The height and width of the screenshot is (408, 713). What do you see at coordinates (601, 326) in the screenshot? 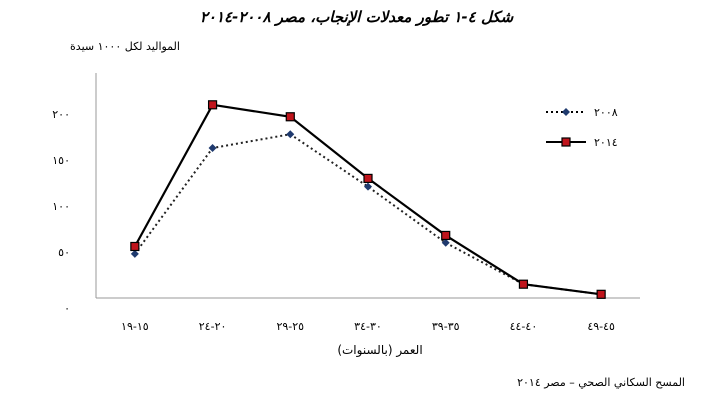
I see `x-tick-label: ٤٥-٤٩` at bounding box center [601, 326].